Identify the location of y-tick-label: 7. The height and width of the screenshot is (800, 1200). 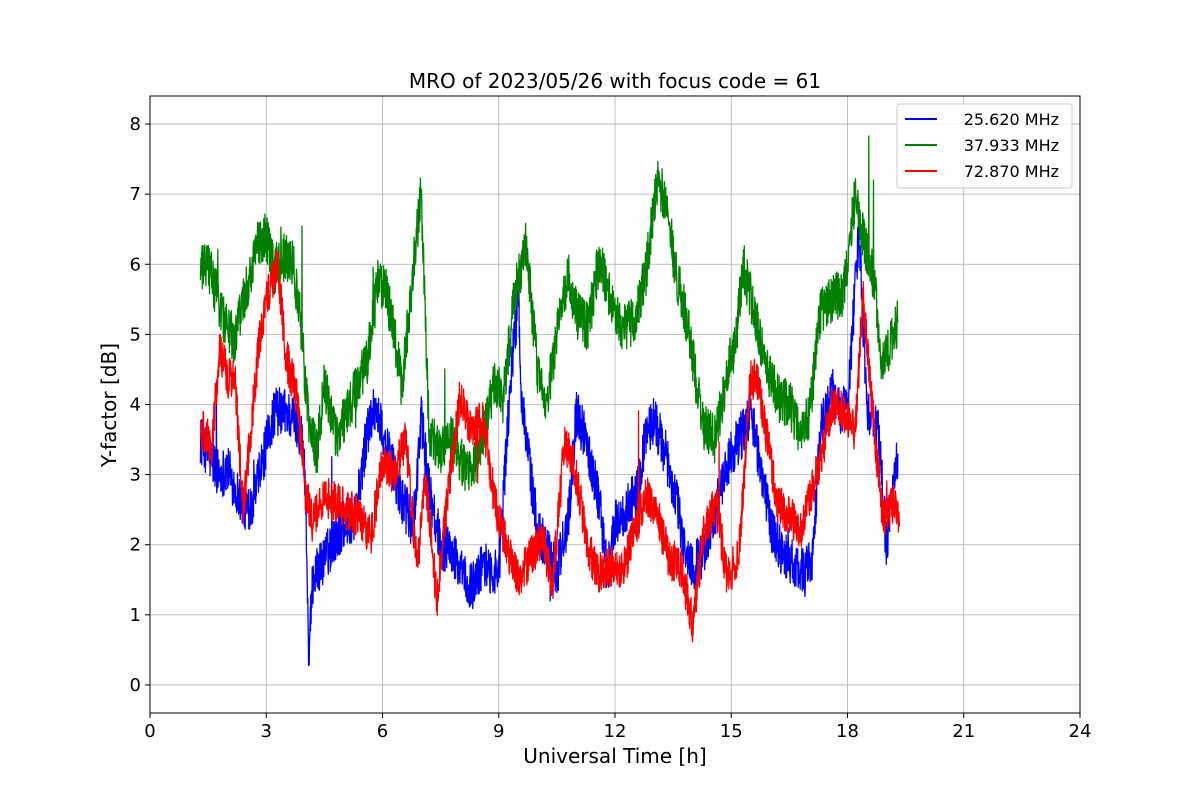
(135, 194).